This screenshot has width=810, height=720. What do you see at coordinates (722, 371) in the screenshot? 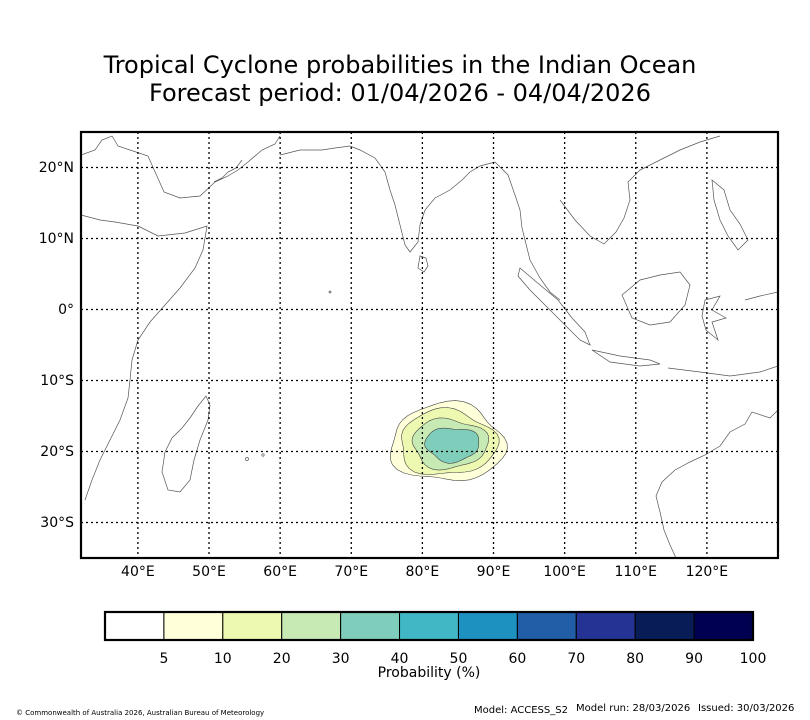
I see `coastline-lesser-sunda` at bounding box center [722, 371].